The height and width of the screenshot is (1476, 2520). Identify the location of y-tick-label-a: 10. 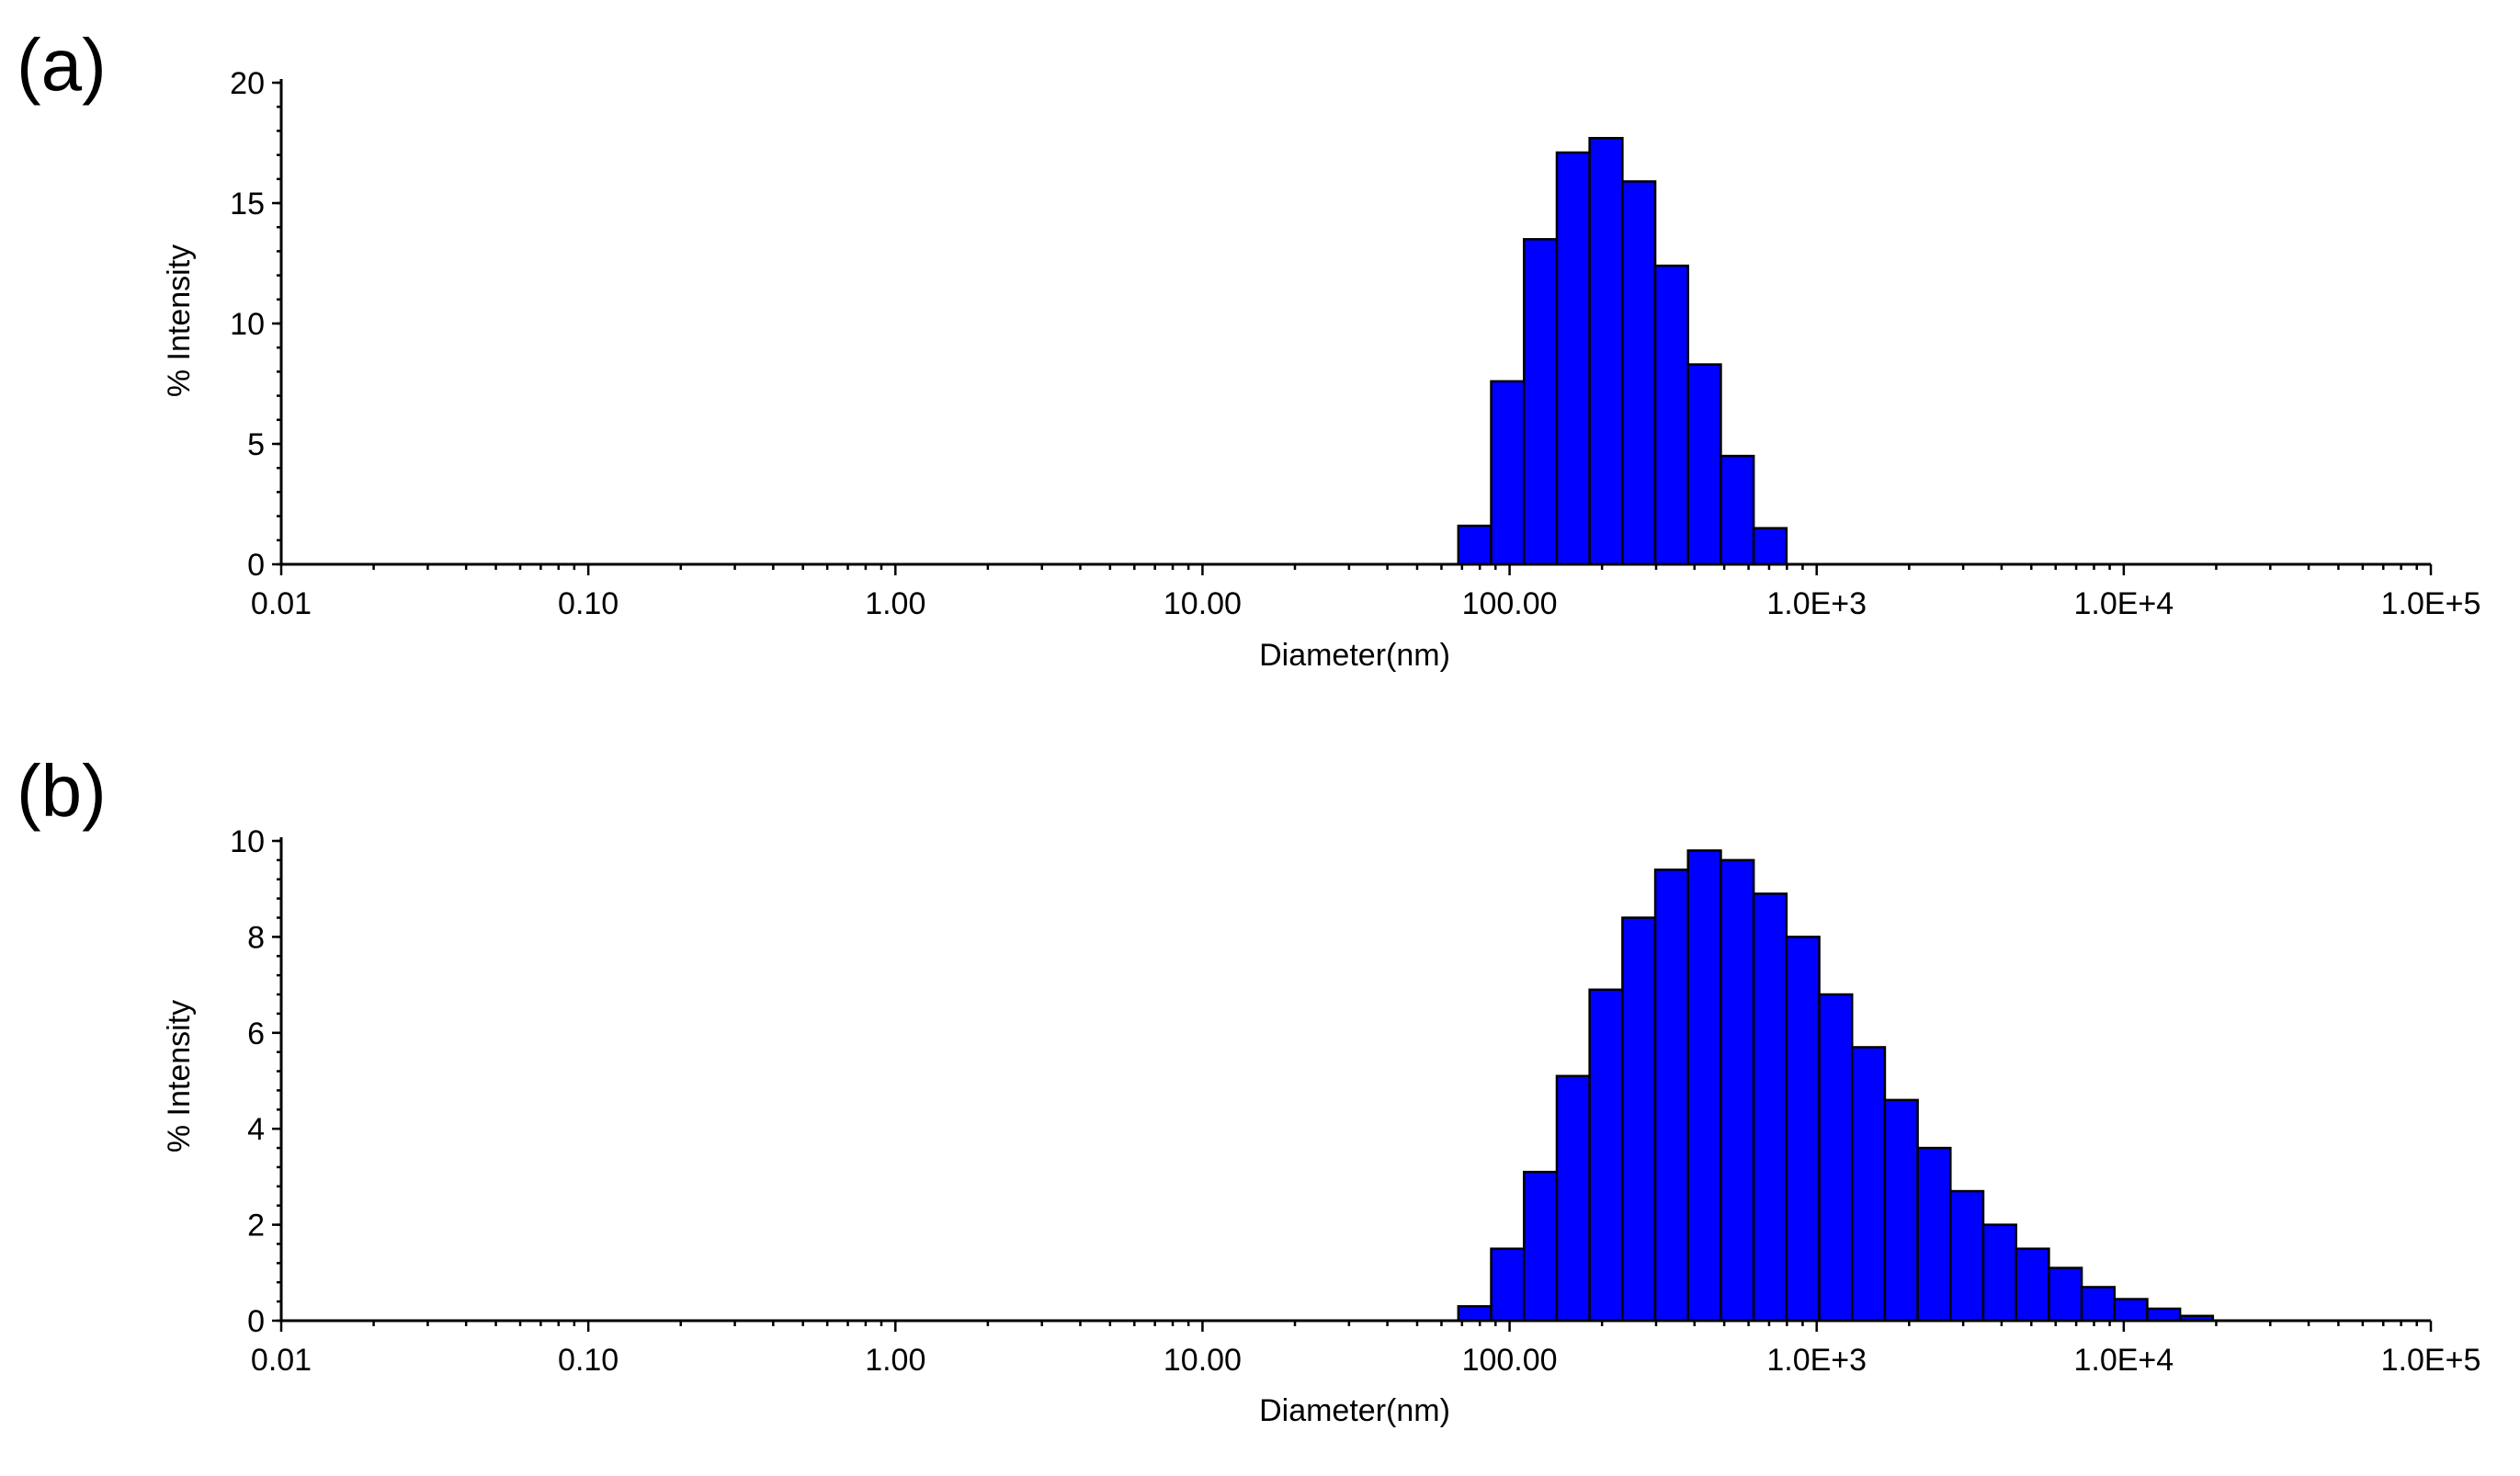
(247, 324).